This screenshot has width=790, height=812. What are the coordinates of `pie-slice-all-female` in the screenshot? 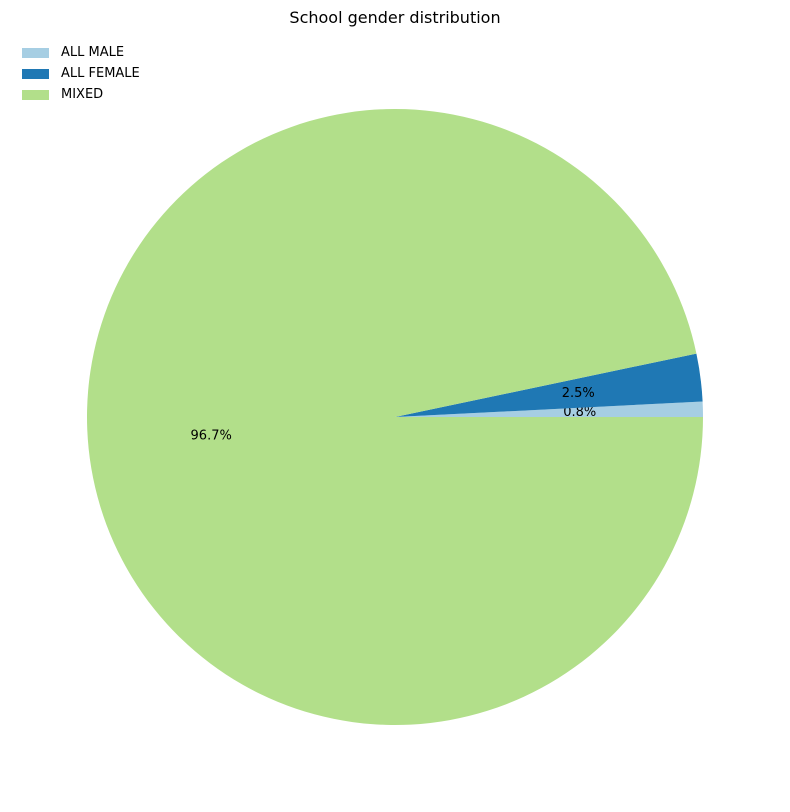 It's located at (549, 385).